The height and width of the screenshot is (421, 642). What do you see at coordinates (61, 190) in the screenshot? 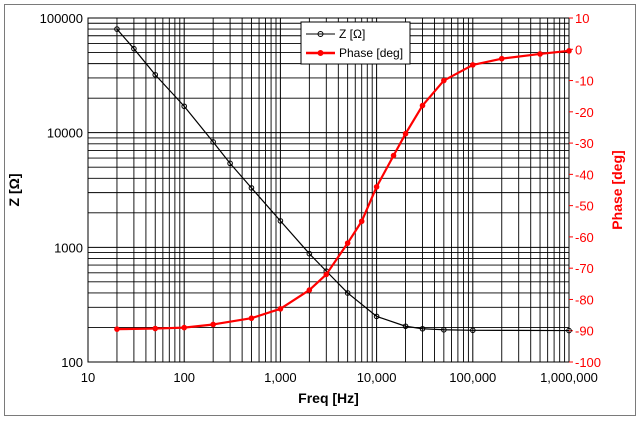
I see `y-axis-ticks: 100 1000 10000 100000` at bounding box center [61, 190].